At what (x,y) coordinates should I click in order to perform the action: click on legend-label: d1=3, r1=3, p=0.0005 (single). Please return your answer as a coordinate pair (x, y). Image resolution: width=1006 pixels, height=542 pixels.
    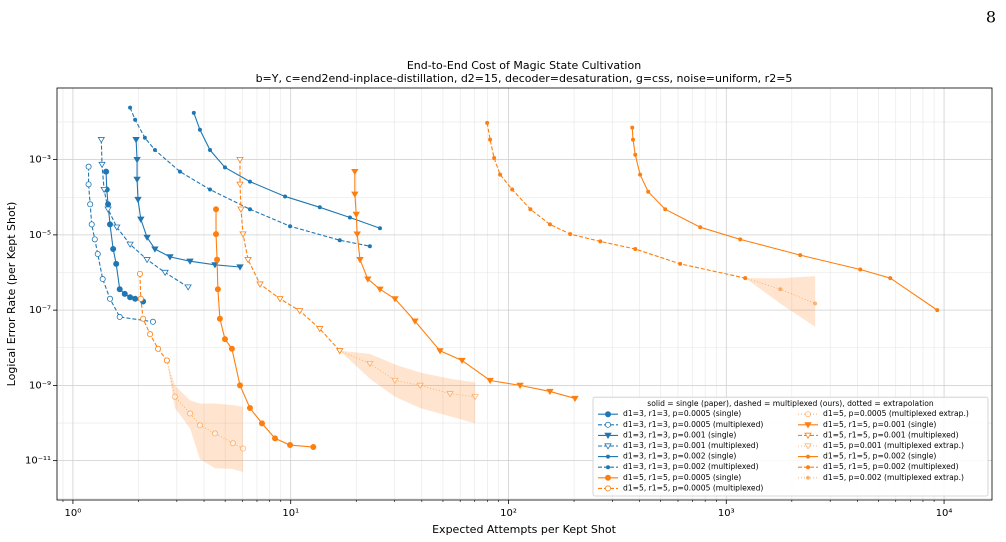
    Looking at the image, I should click on (682, 413).